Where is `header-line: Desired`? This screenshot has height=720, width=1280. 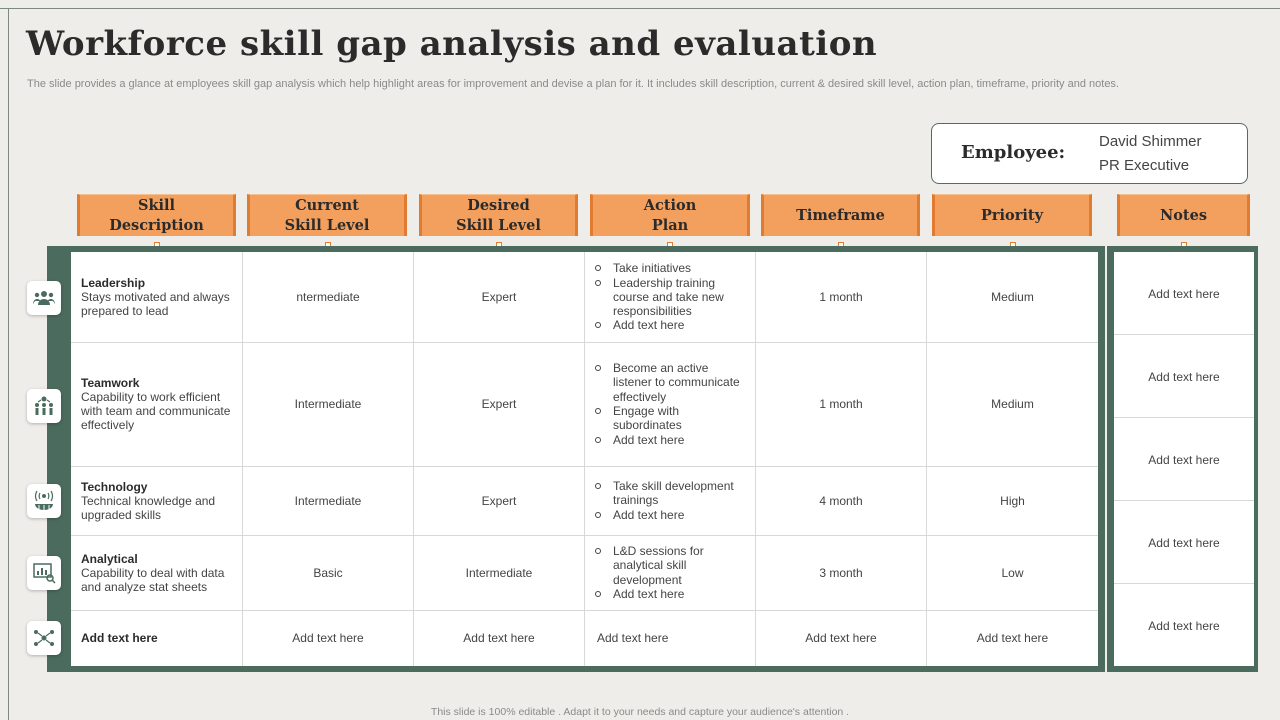 header-line: Desired is located at coordinates (498, 205).